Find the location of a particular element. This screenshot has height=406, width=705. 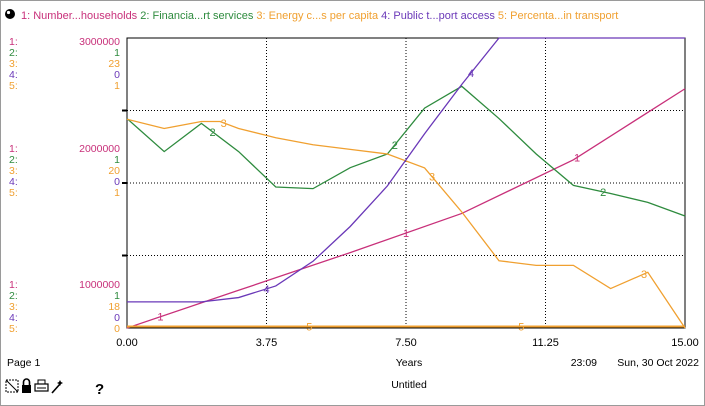

legend-entry-5: 5: Percenta...in transport is located at coordinates (557, 16).